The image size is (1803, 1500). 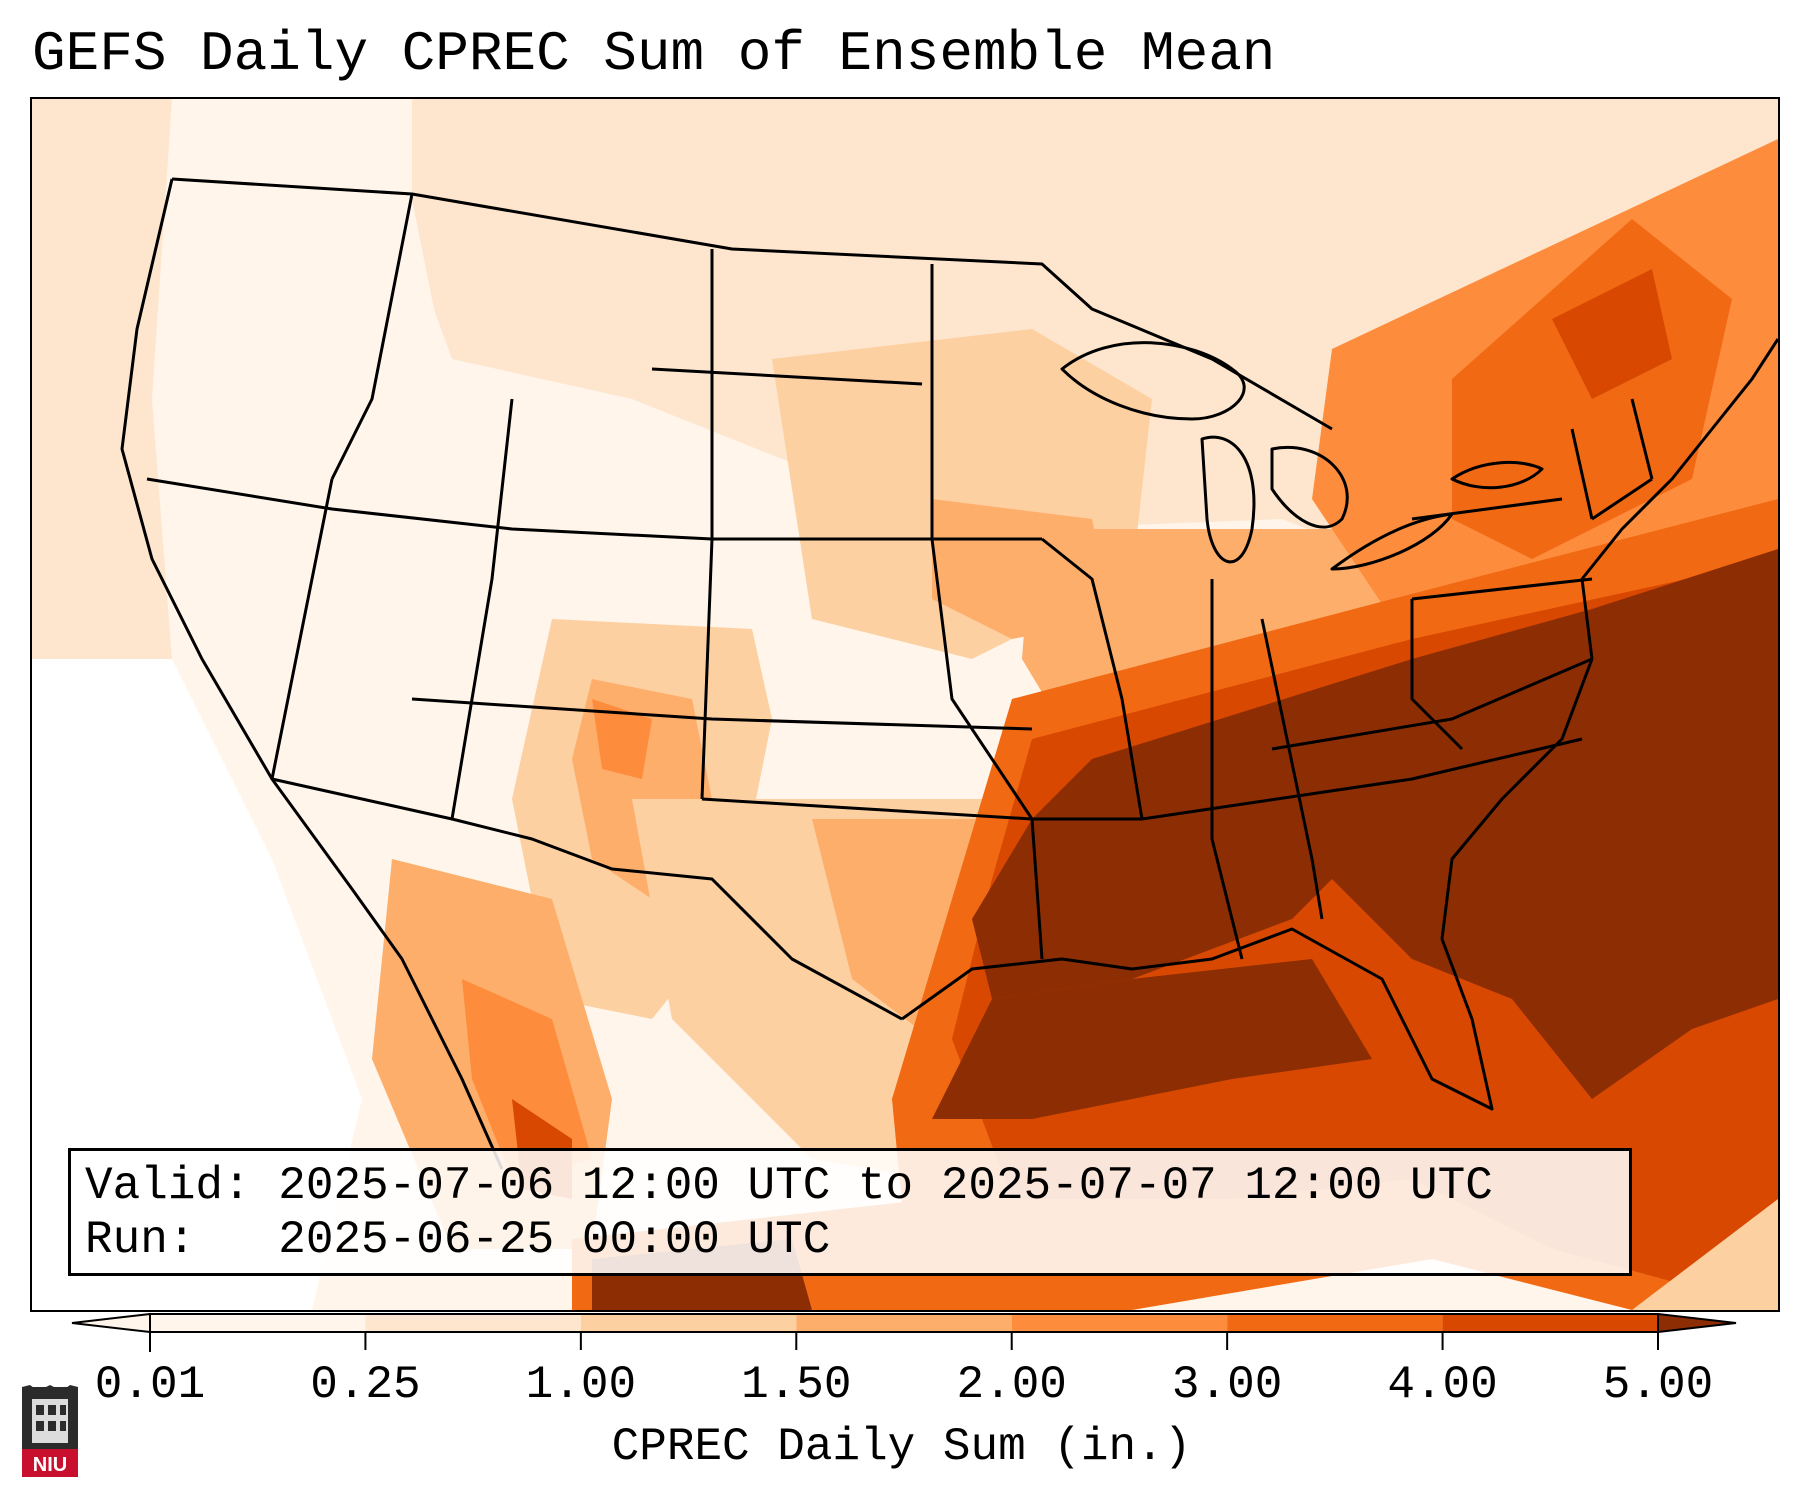 I want to click on colorbar, so click(x=904, y=1332).